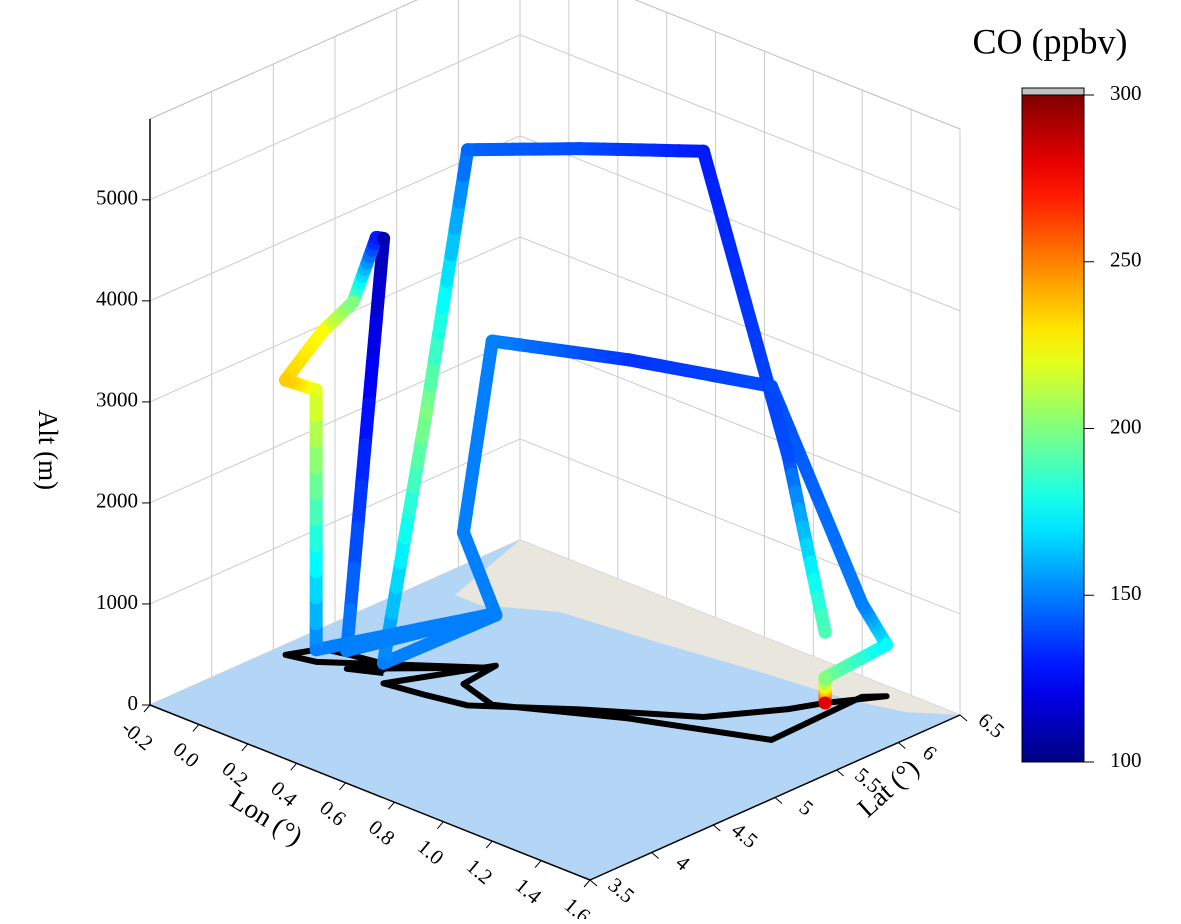 This screenshot has height=924, width=1181. I want to click on y-tick-label: 3.5, so click(622, 890).